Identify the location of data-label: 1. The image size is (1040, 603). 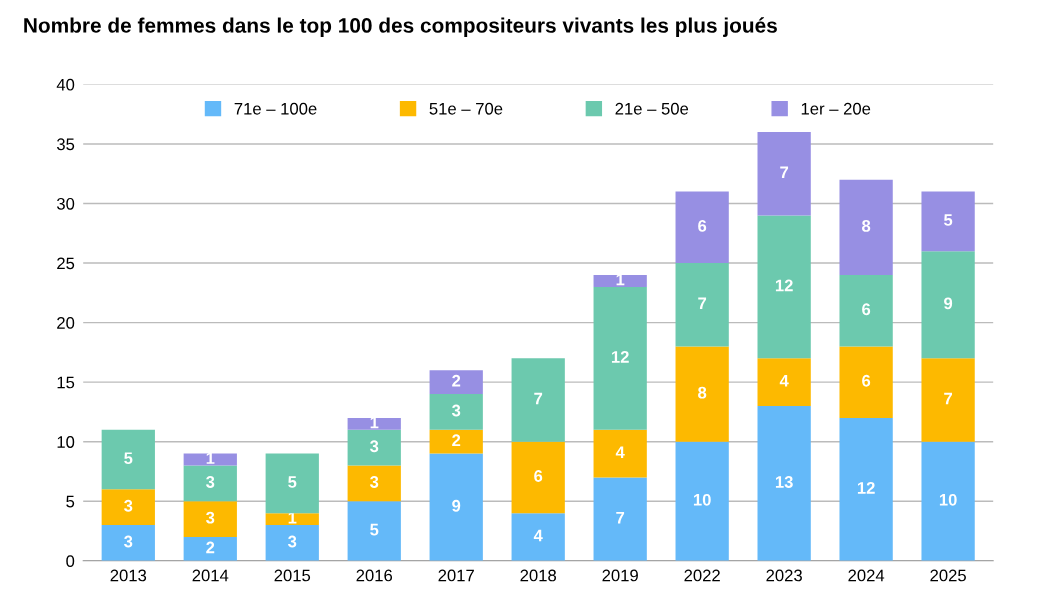
(210, 458).